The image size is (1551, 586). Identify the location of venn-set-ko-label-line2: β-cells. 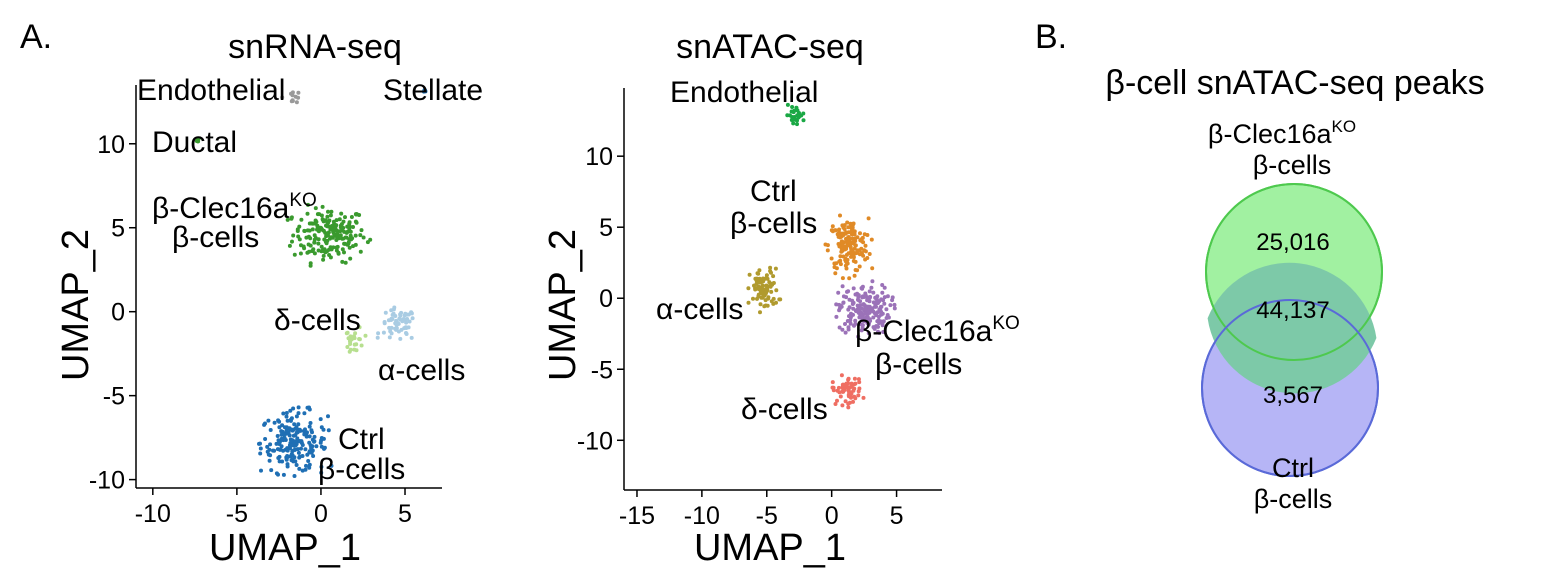
(1292, 165).